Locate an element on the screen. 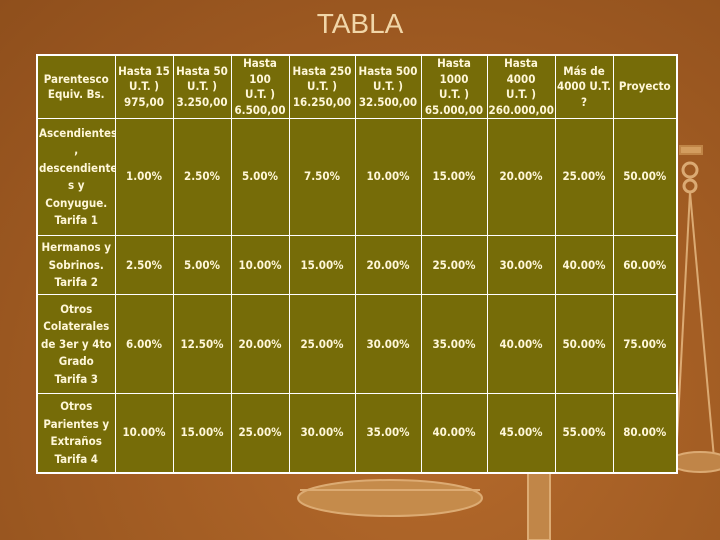 This screenshot has height=540, width=720. rate-cell: 12.50% is located at coordinates (202, 344).